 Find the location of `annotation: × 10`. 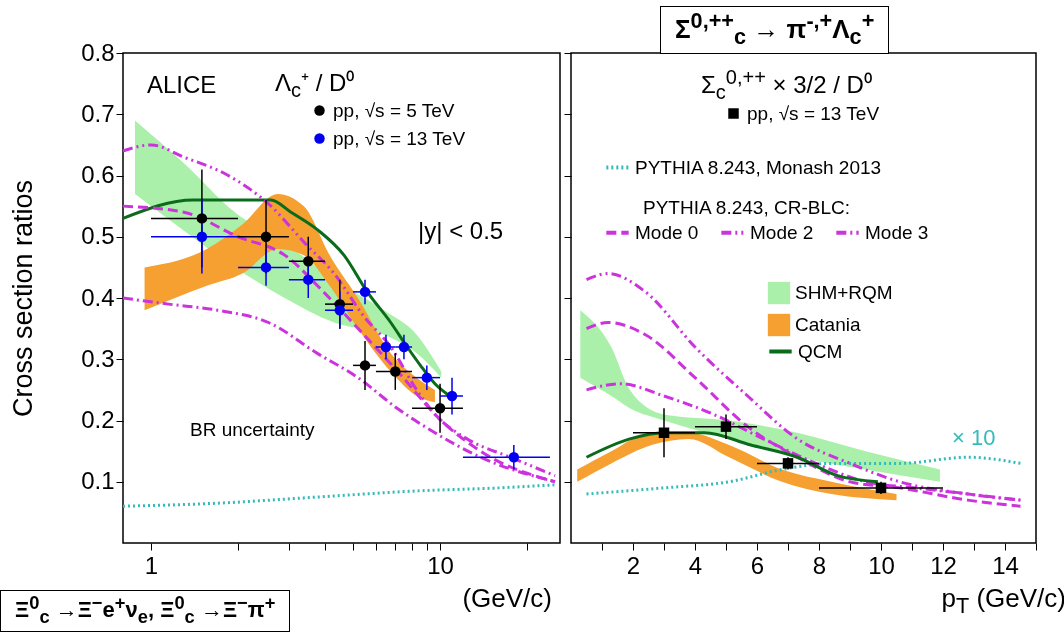

annotation: × 10 is located at coordinates (974, 438).